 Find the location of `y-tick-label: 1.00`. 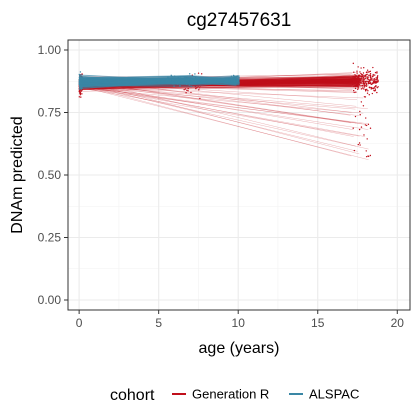

y-tick-label: 1.00 is located at coordinates (50, 50).